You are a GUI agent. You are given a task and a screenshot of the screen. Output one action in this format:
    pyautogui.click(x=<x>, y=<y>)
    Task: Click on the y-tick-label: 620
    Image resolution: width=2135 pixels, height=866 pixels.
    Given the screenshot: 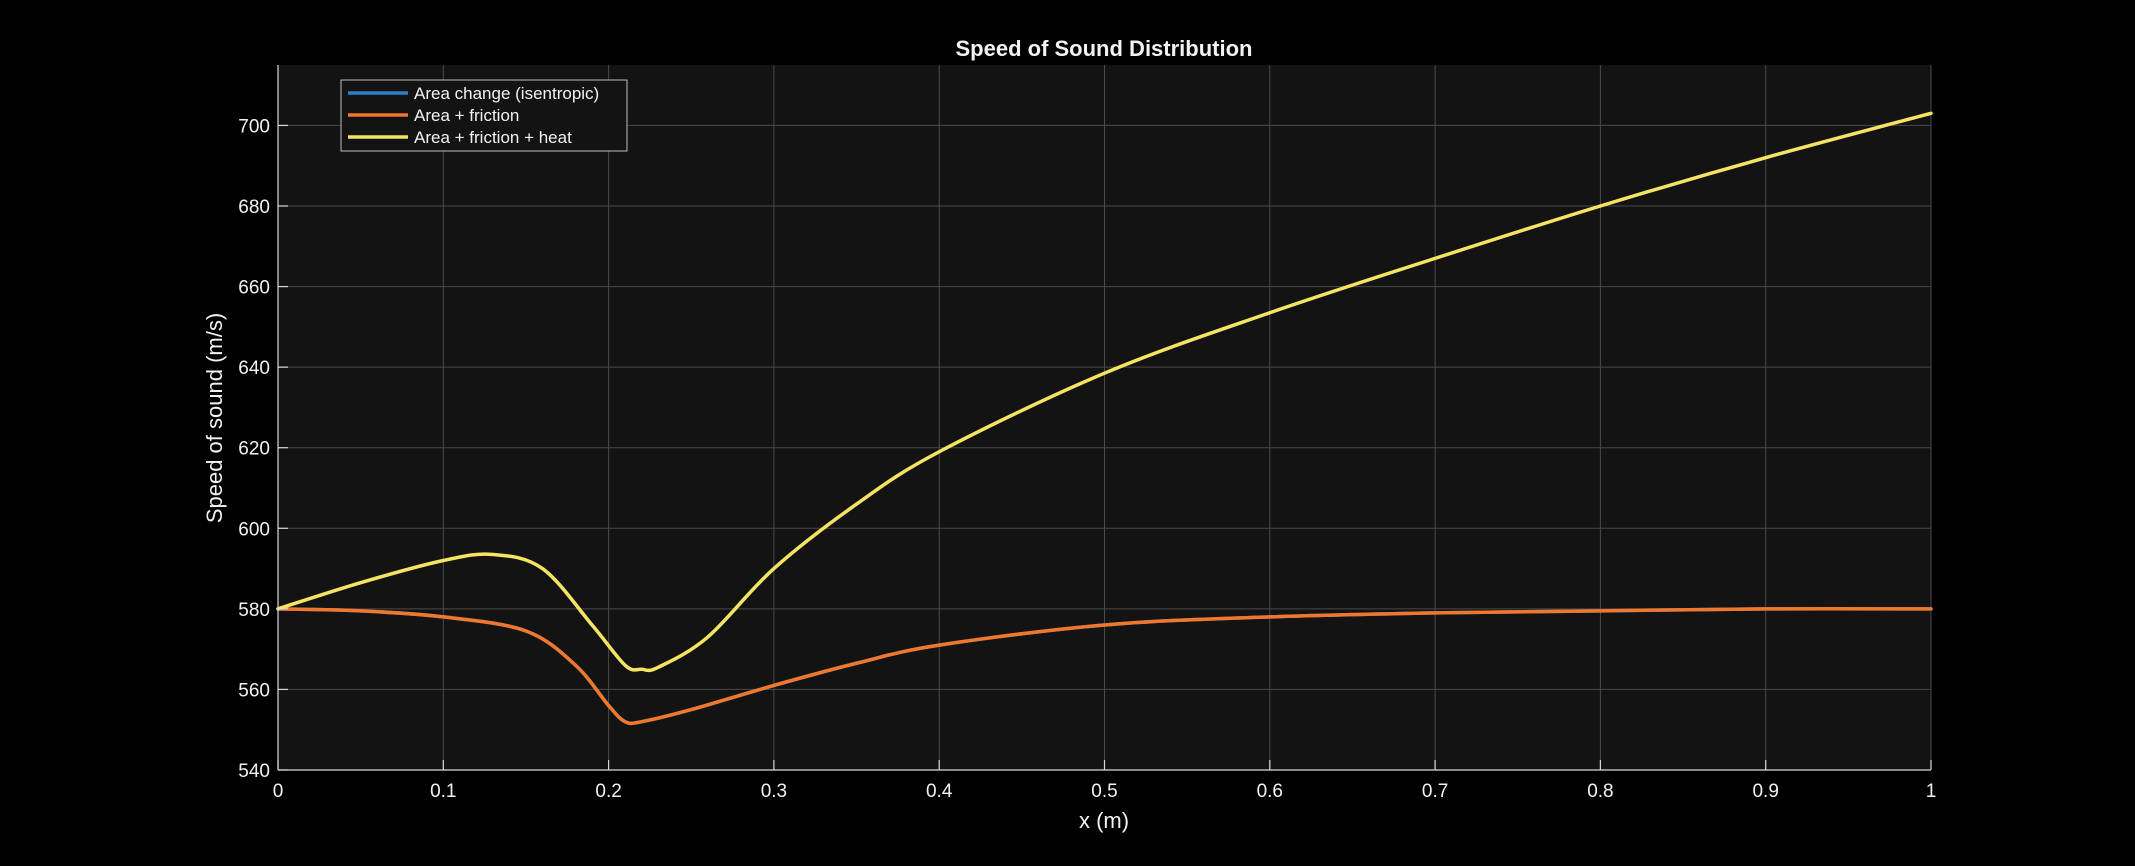 What is the action you would take?
    pyautogui.click(x=254, y=449)
    